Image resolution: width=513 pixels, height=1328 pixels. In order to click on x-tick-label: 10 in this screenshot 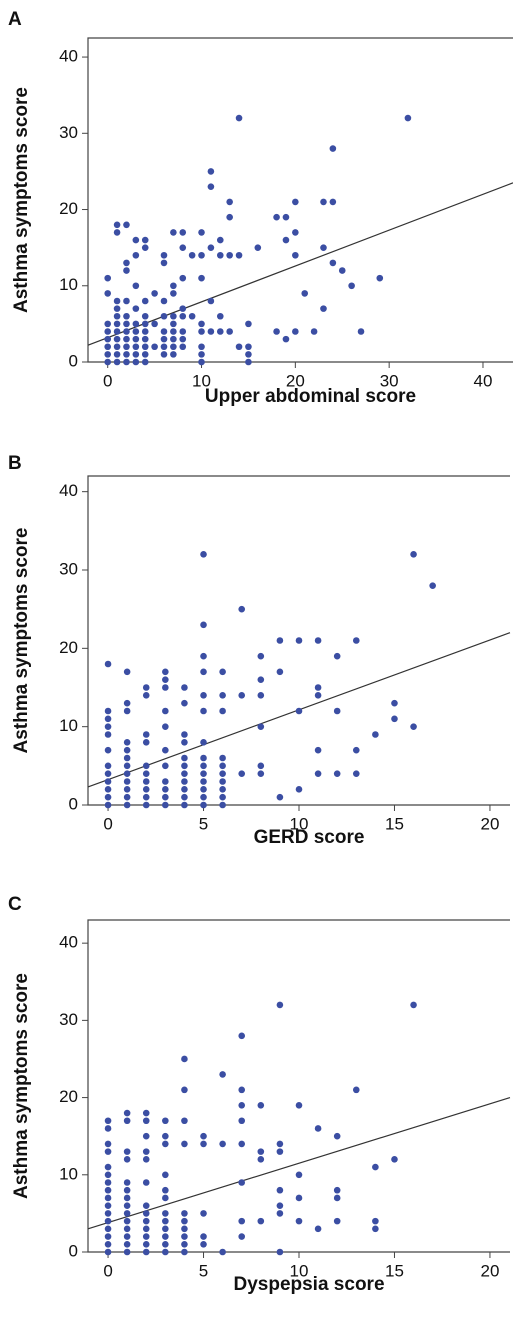, I will do `click(201, 380)`.